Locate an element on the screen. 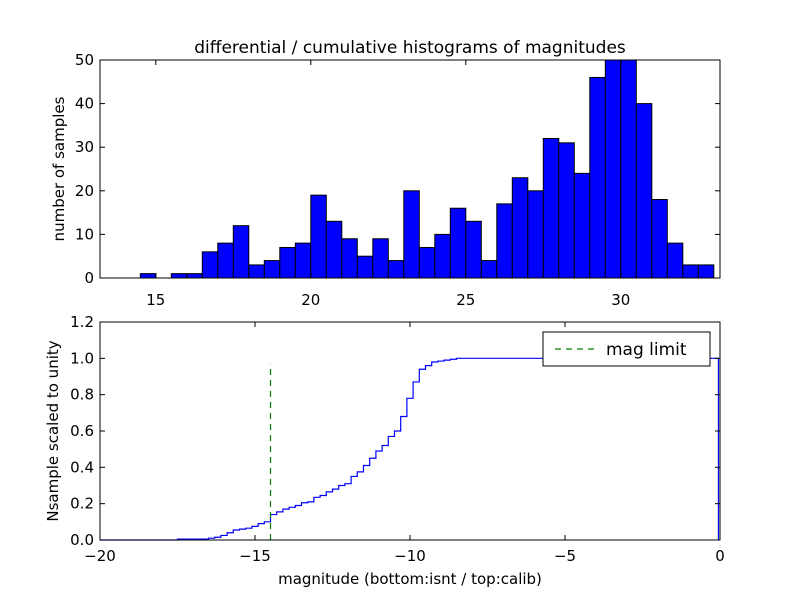 The image size is (800, 600). top-chart-ylabel: number of samples is located at coordinates (59, 168).